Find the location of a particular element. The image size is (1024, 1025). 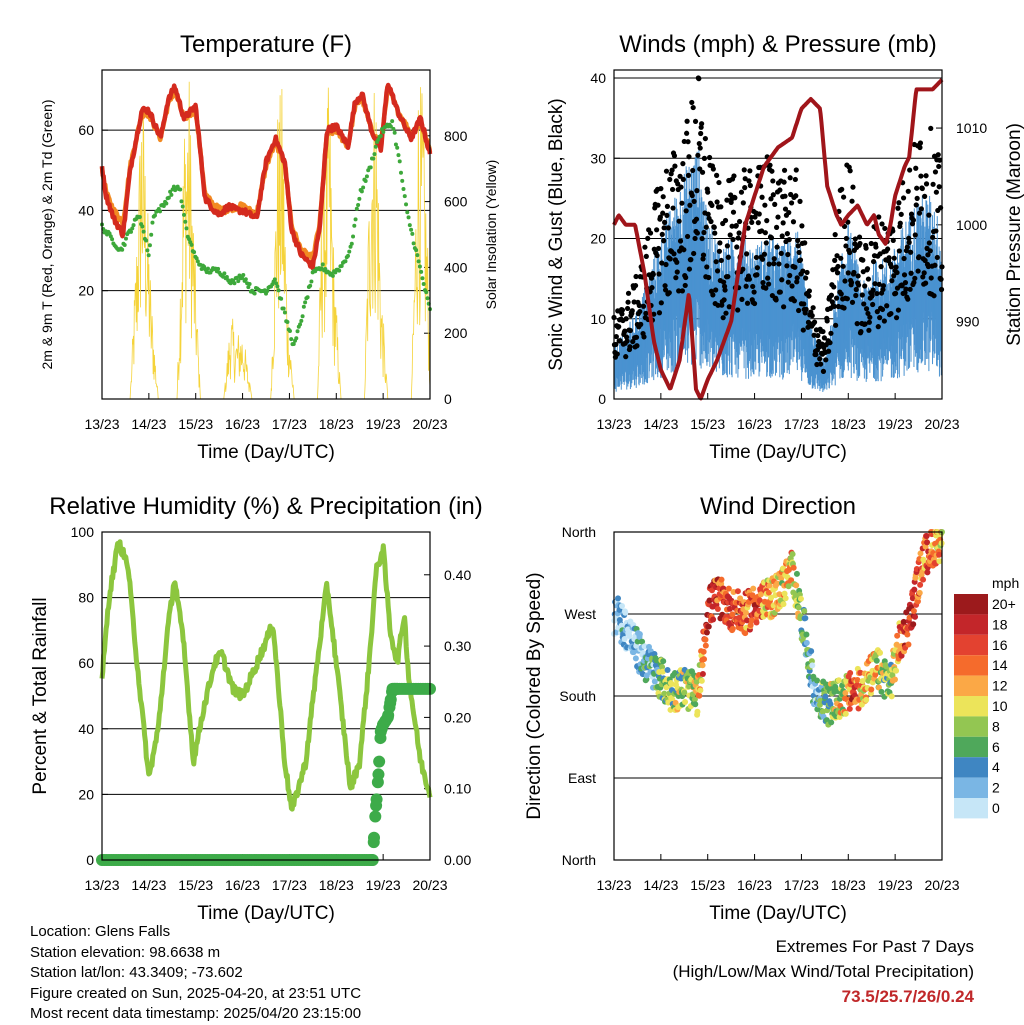

plot-border is located at coordinates (778, 234).